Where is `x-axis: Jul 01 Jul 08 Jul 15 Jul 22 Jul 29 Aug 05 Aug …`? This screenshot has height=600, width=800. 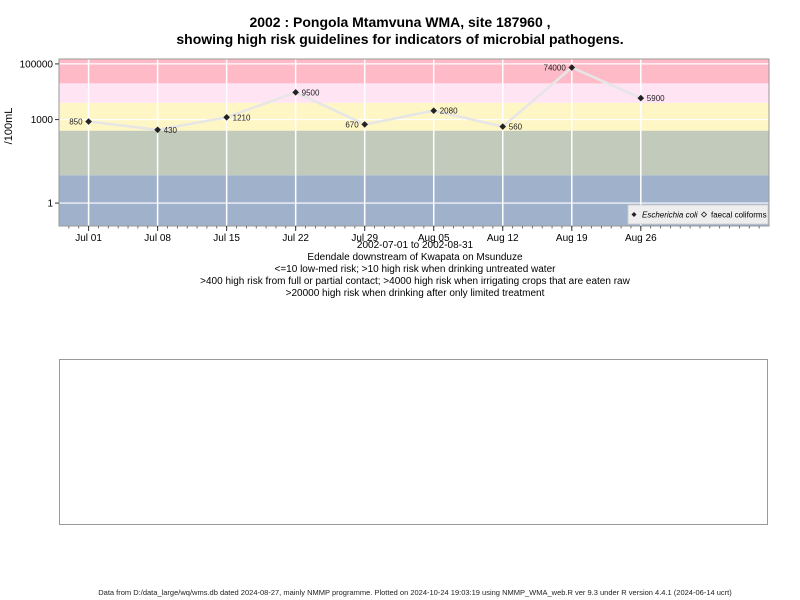
x-axis: Jul 01 Jul 08 Jul 15 Jul 22 Jul 29 Aug 05 Aug … is located at coordinates (414, 235).